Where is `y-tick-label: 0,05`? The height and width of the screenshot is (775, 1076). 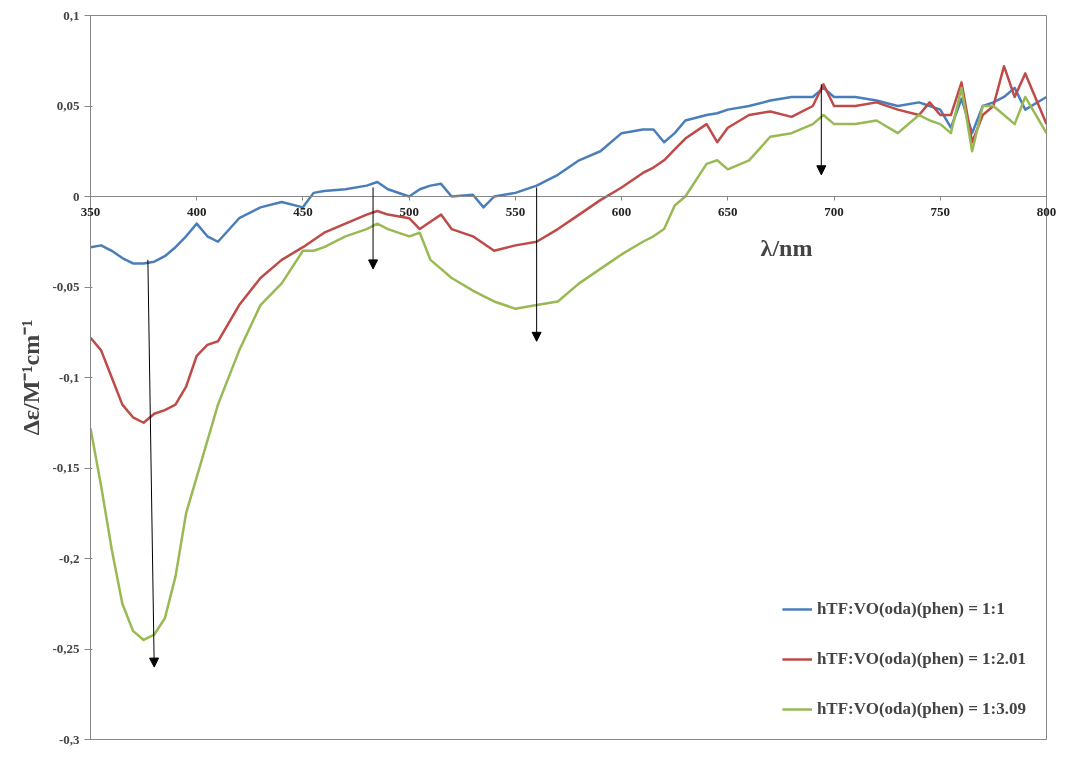
y-tick-label: 0,05 is located at coordinates (68, 105).